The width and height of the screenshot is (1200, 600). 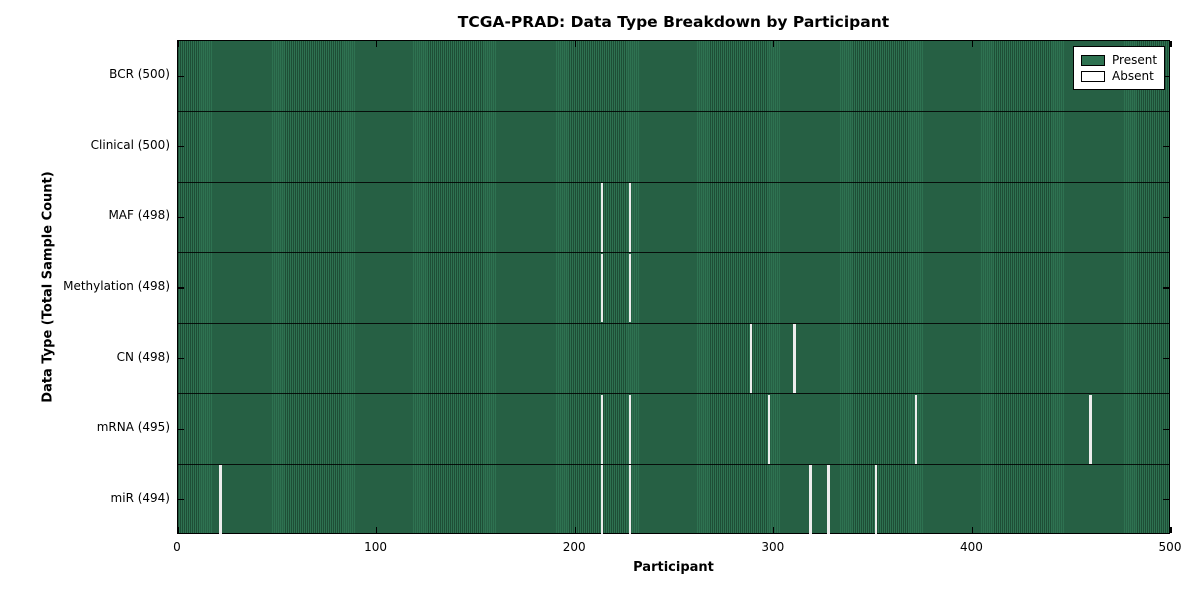 I want to click on y-tick-label: CN (498), so click(x=143, y=356).